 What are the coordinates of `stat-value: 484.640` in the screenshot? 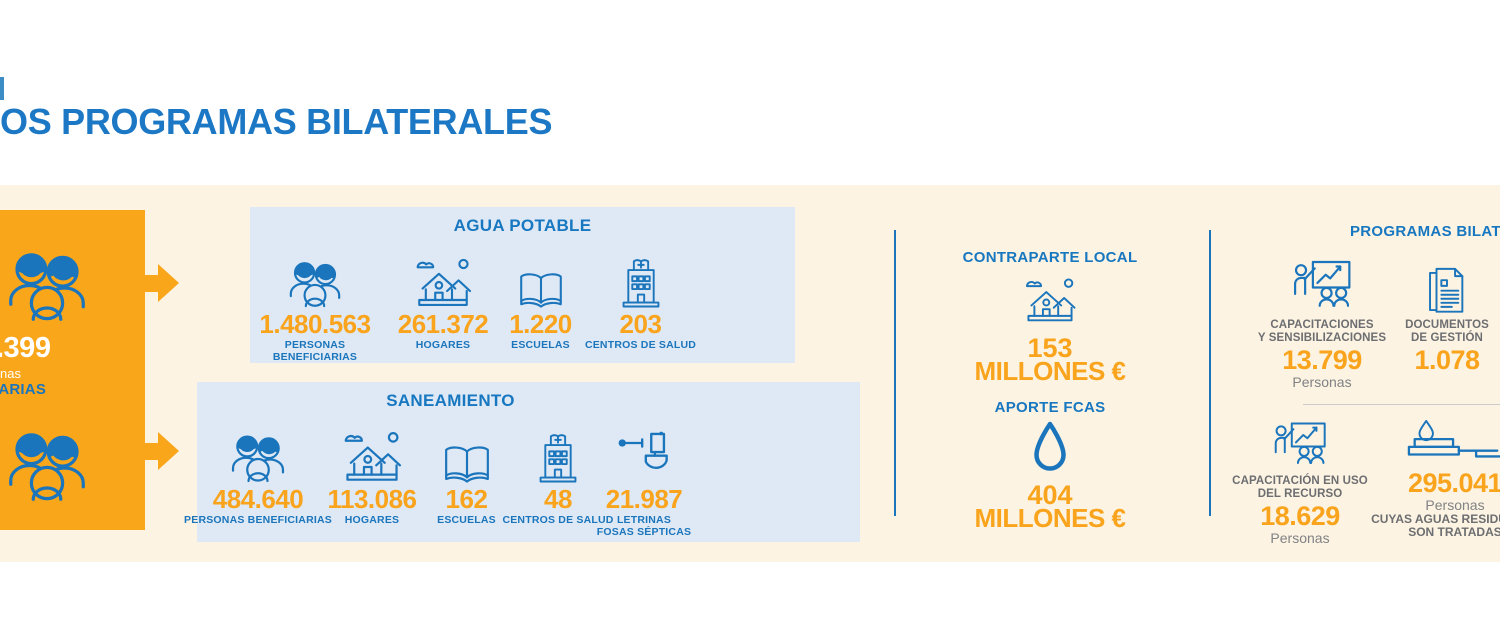 It's located at (258, 499).